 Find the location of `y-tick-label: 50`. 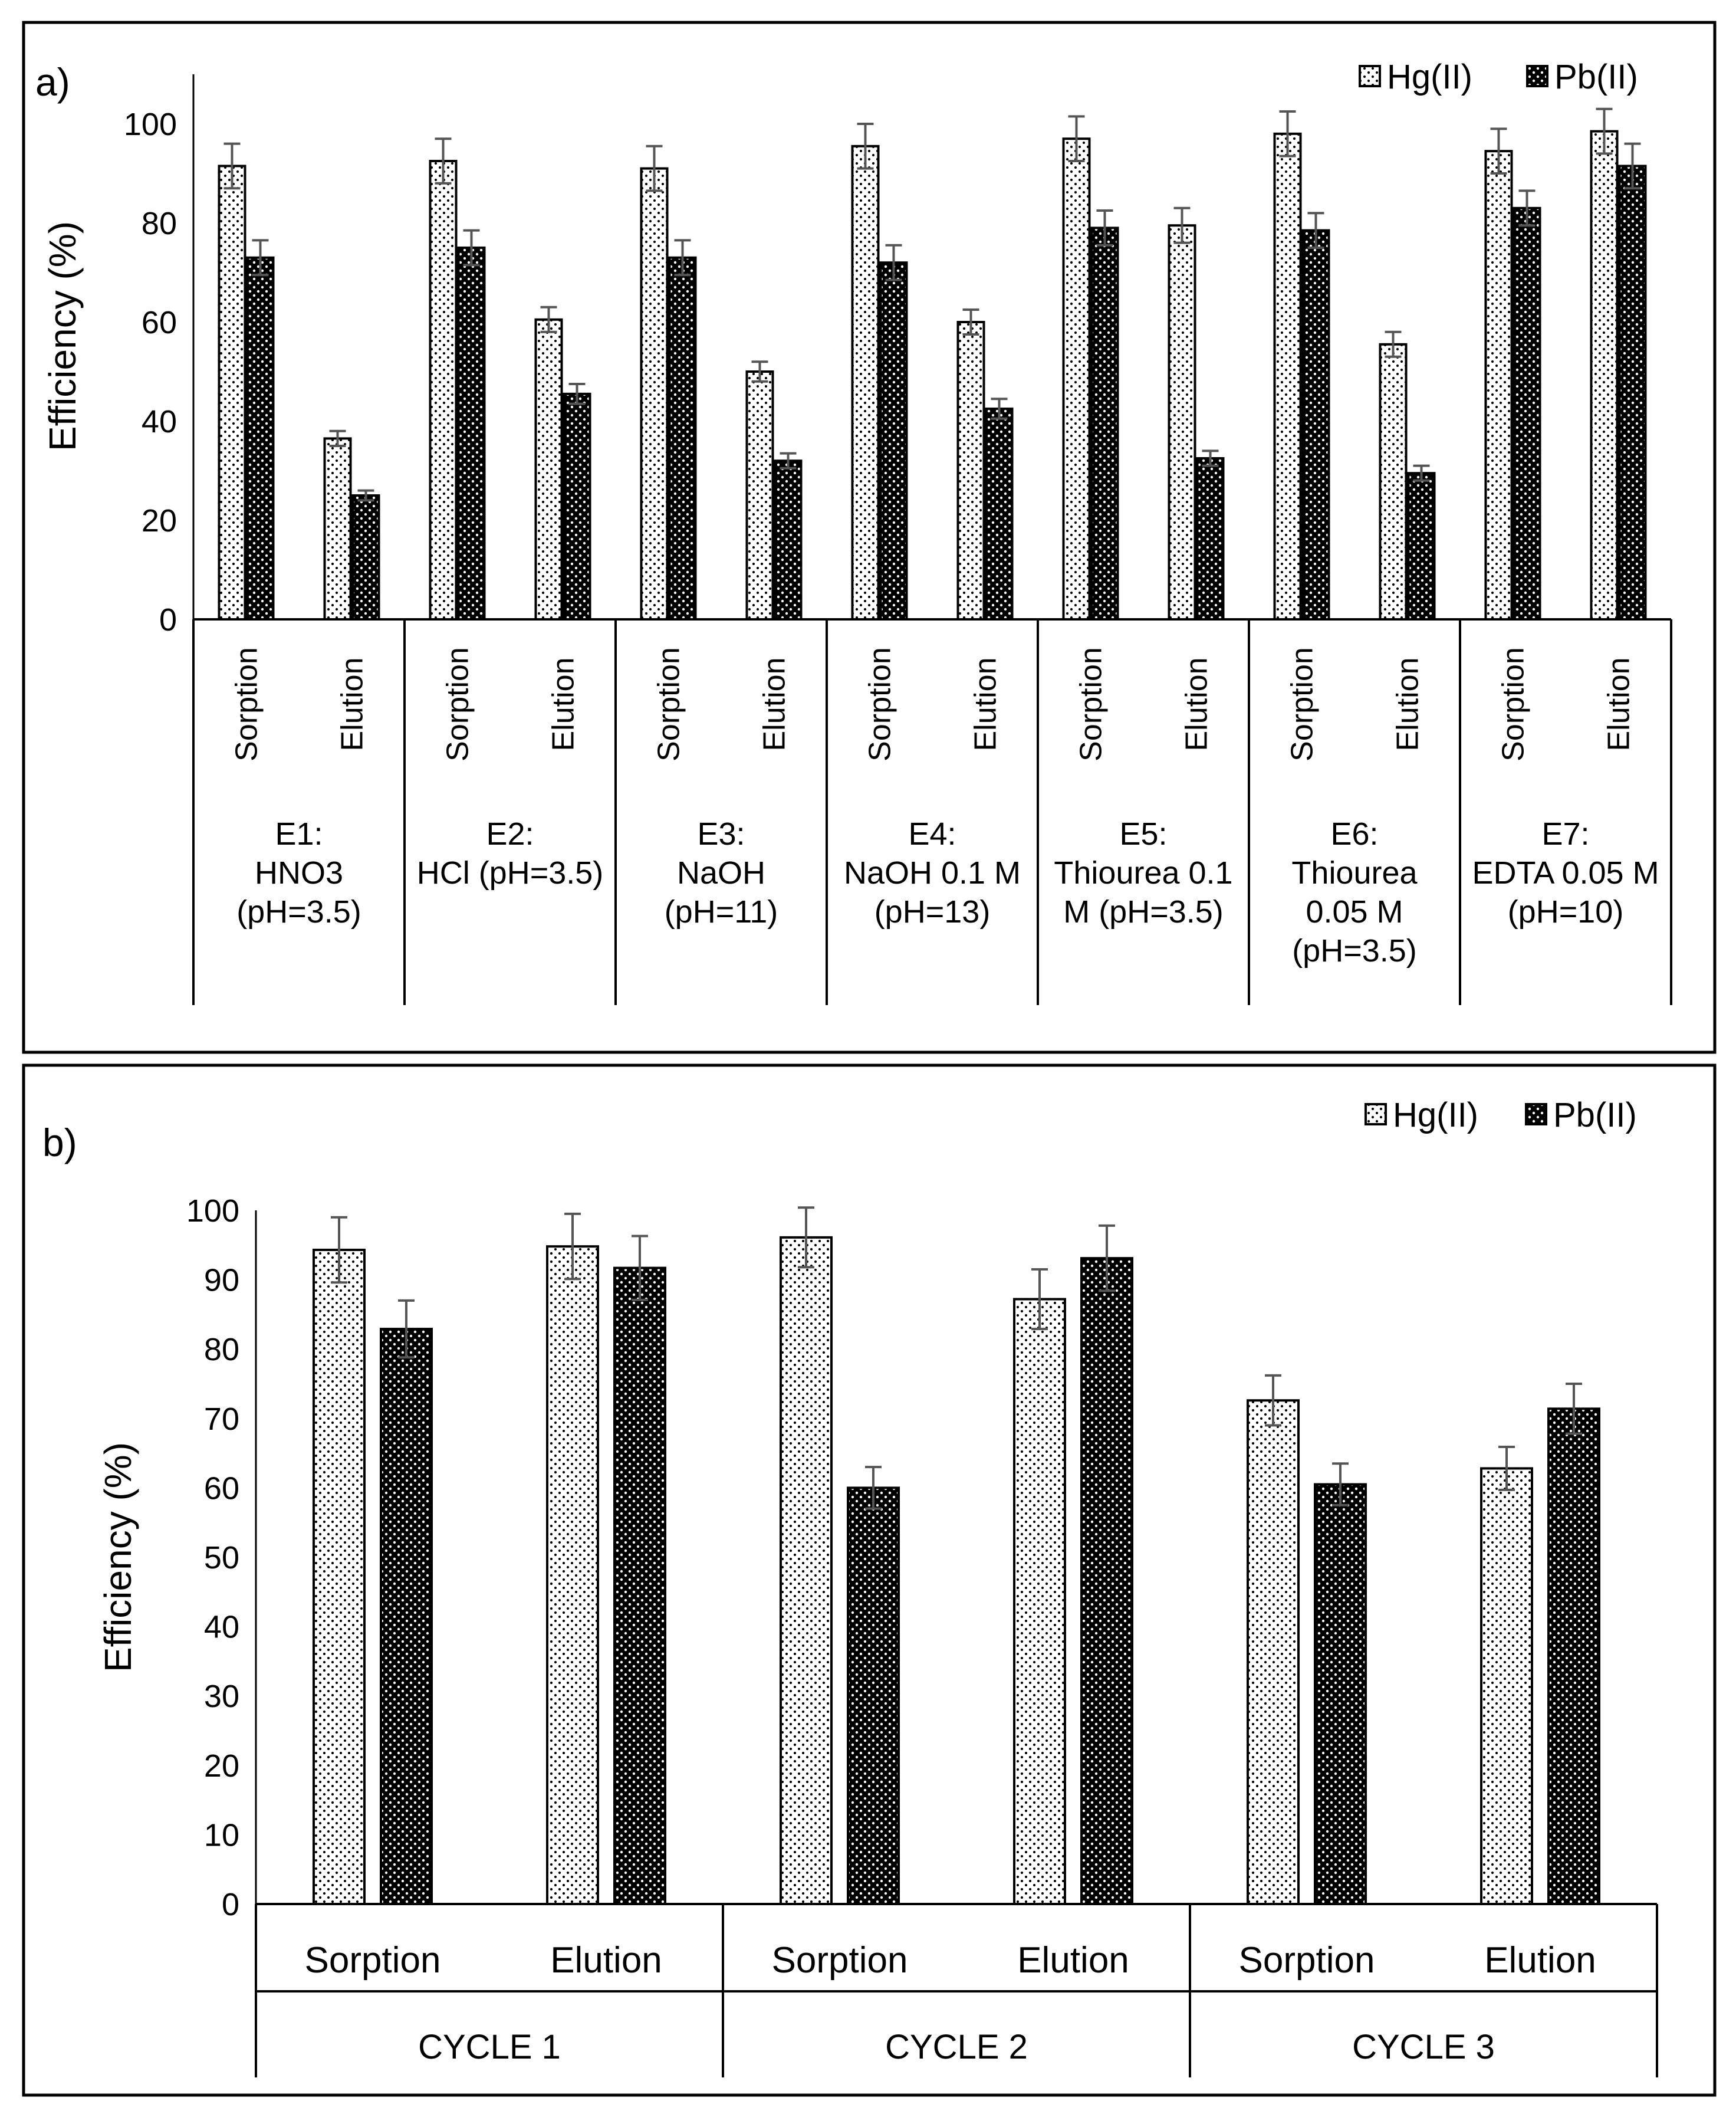

y-tick-label: 50 is located at coordinates (221, 1557).